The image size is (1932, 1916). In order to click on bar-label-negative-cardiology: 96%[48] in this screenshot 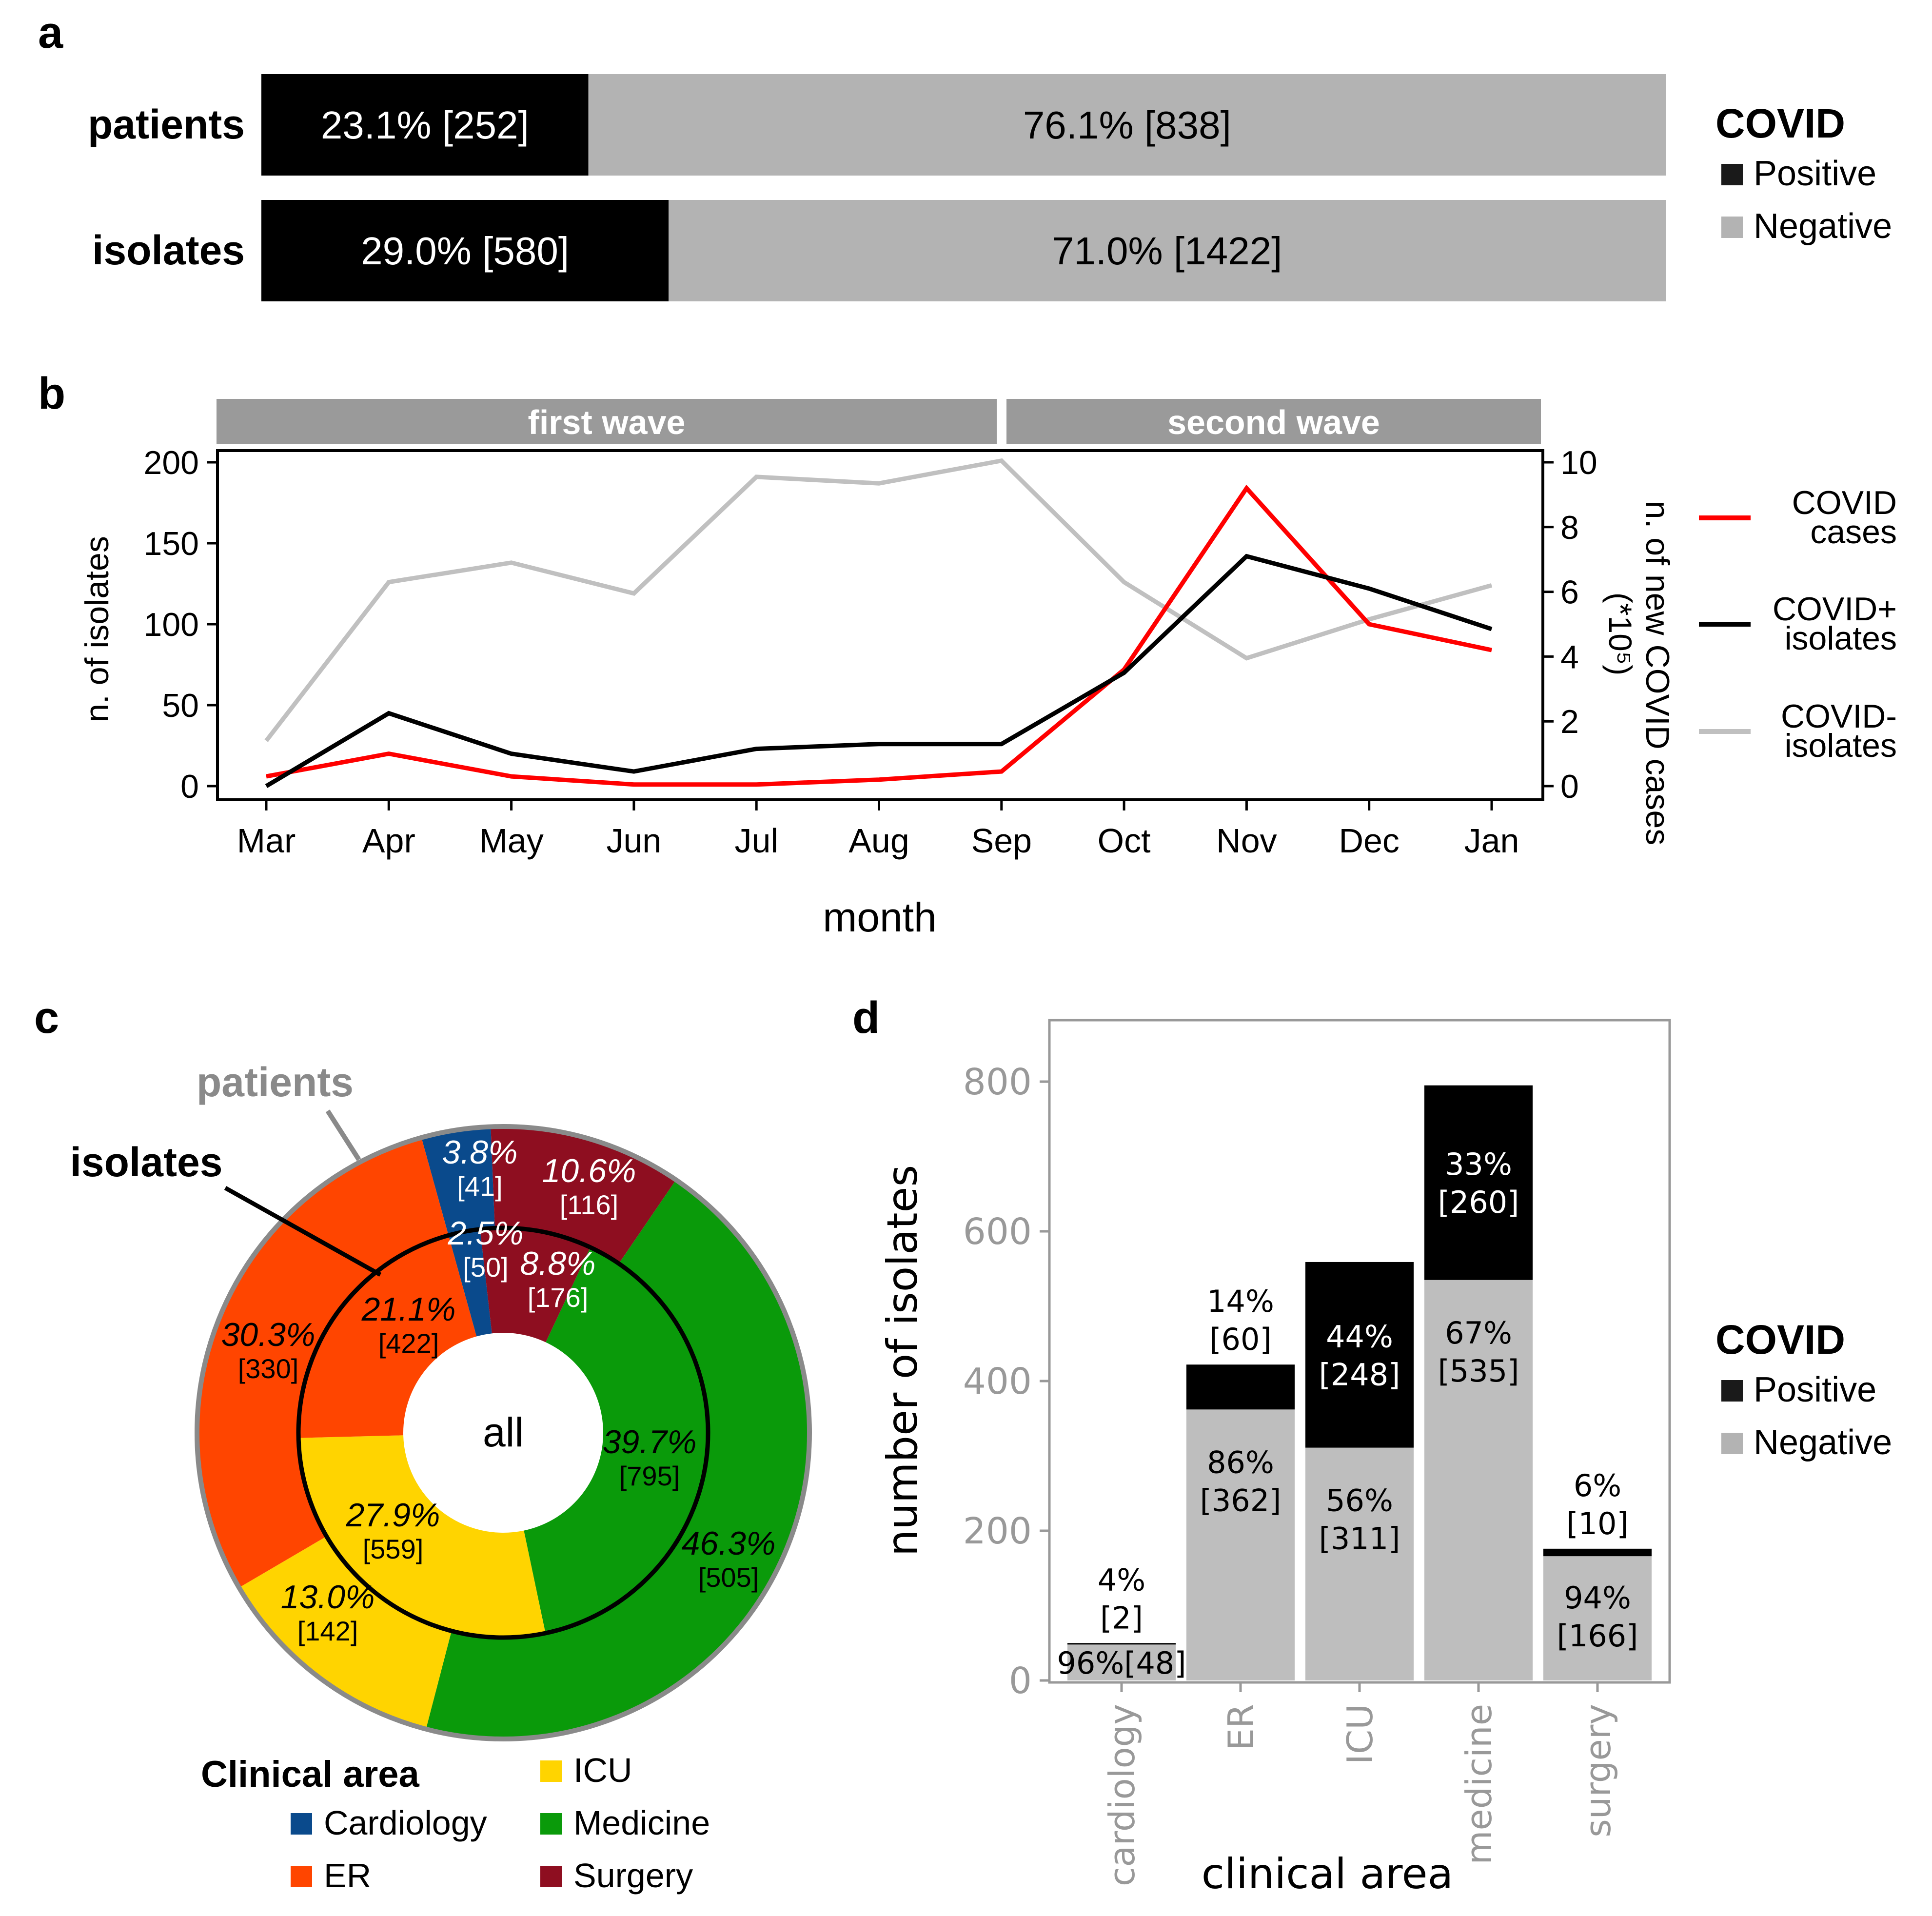, I will do `click(1121, 1663)`.